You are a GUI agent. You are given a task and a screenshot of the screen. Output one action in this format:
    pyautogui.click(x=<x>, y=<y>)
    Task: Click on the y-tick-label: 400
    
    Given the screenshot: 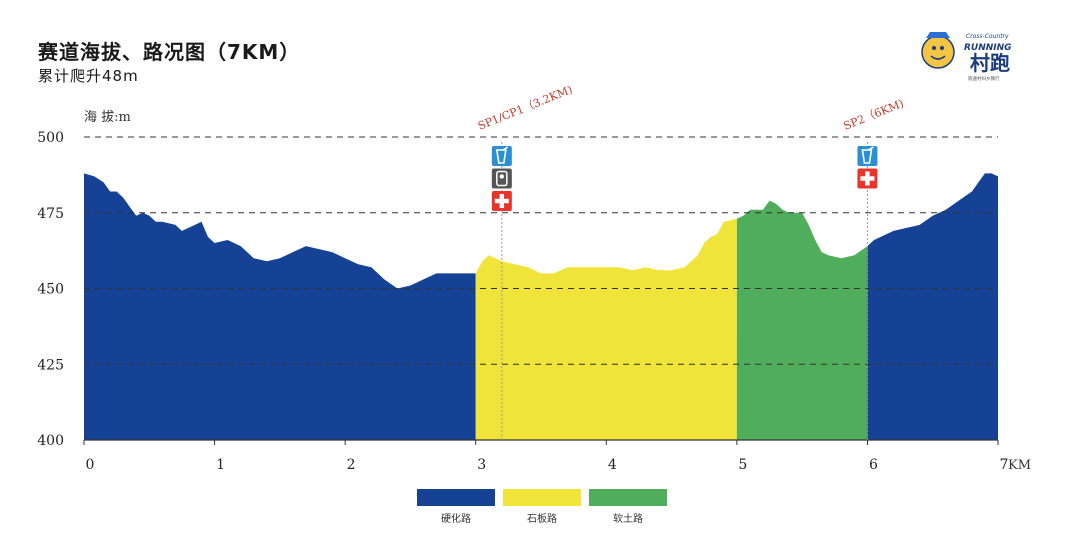 What is the action you would take?
    pyautogui.click(x=50, y=441)
    